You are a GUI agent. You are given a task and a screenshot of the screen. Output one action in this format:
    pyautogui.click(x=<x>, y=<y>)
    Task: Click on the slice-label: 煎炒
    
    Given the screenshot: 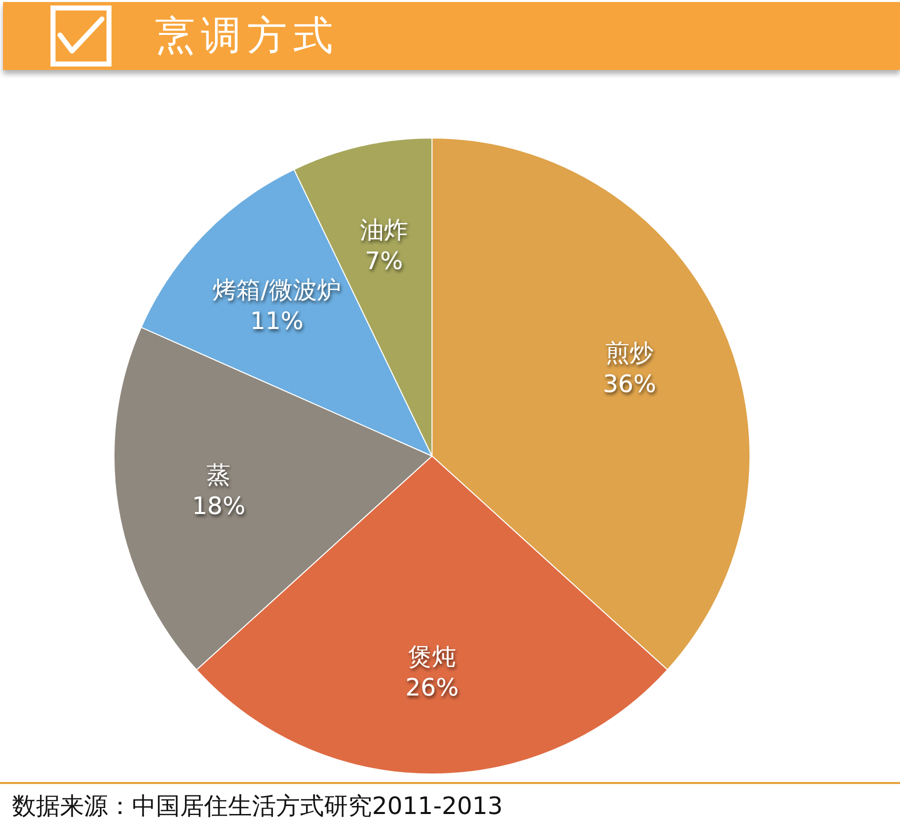 What is the action you would take?
    pyautogui.click(x=630, y=353)
    